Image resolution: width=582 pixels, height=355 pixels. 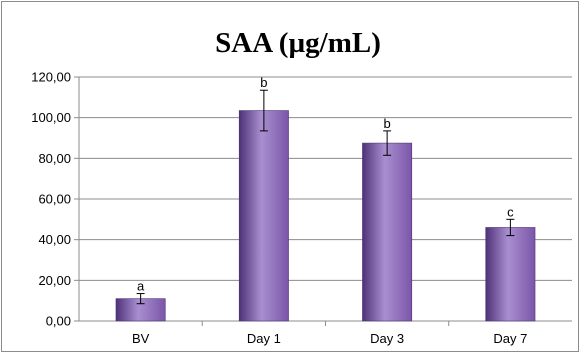 What do you see at coordinates (51, 77) in the screenshot?
I see `y-tick-label: 120,00` at bounding box center [51, 77].